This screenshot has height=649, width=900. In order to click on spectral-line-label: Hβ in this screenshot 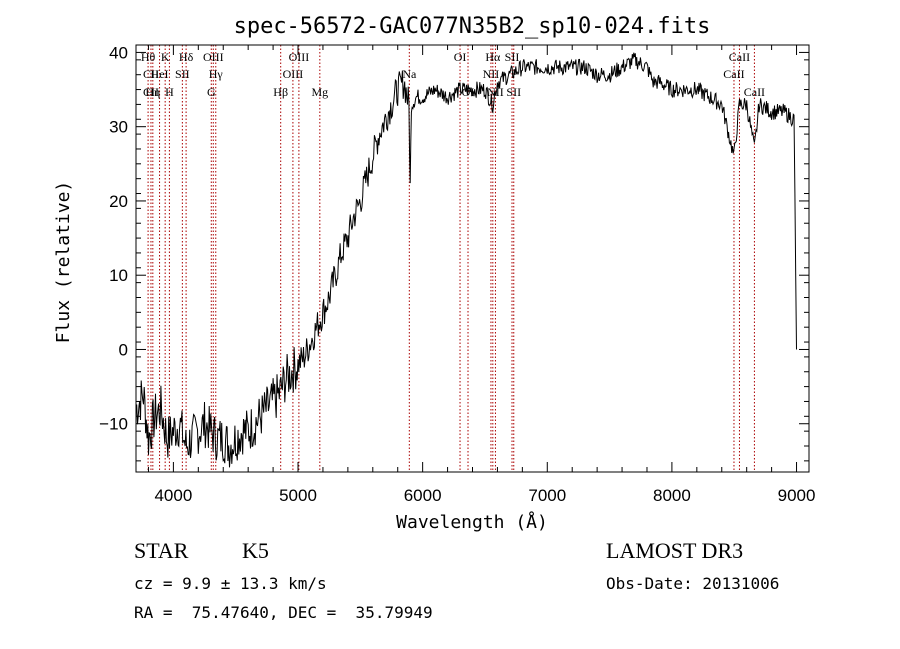, I will do `click(280, 92)`.